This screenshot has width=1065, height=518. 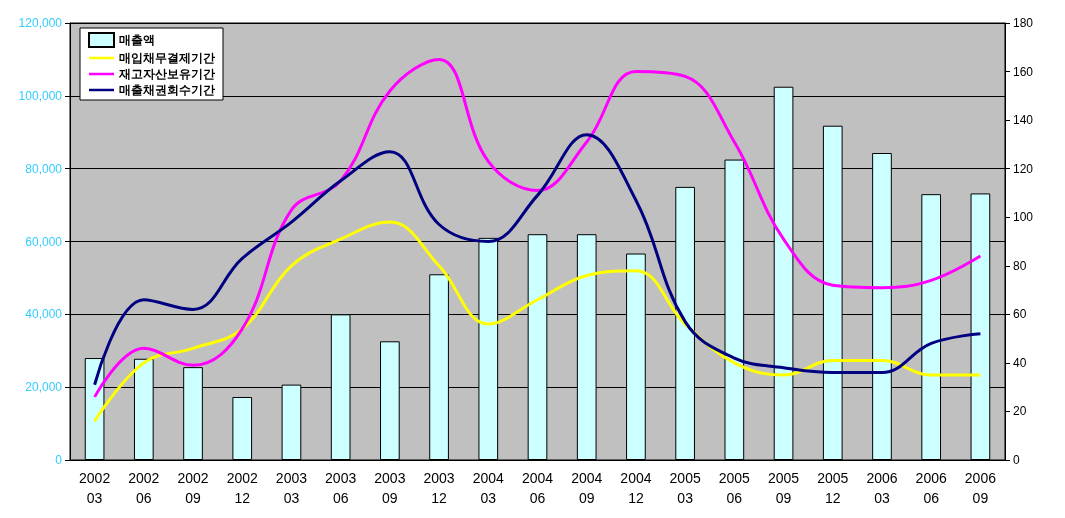 What do you see at coordinates (137, 40) in the screenshot?
I see `legend-label: 매출액` at bounding box center [137, 40].